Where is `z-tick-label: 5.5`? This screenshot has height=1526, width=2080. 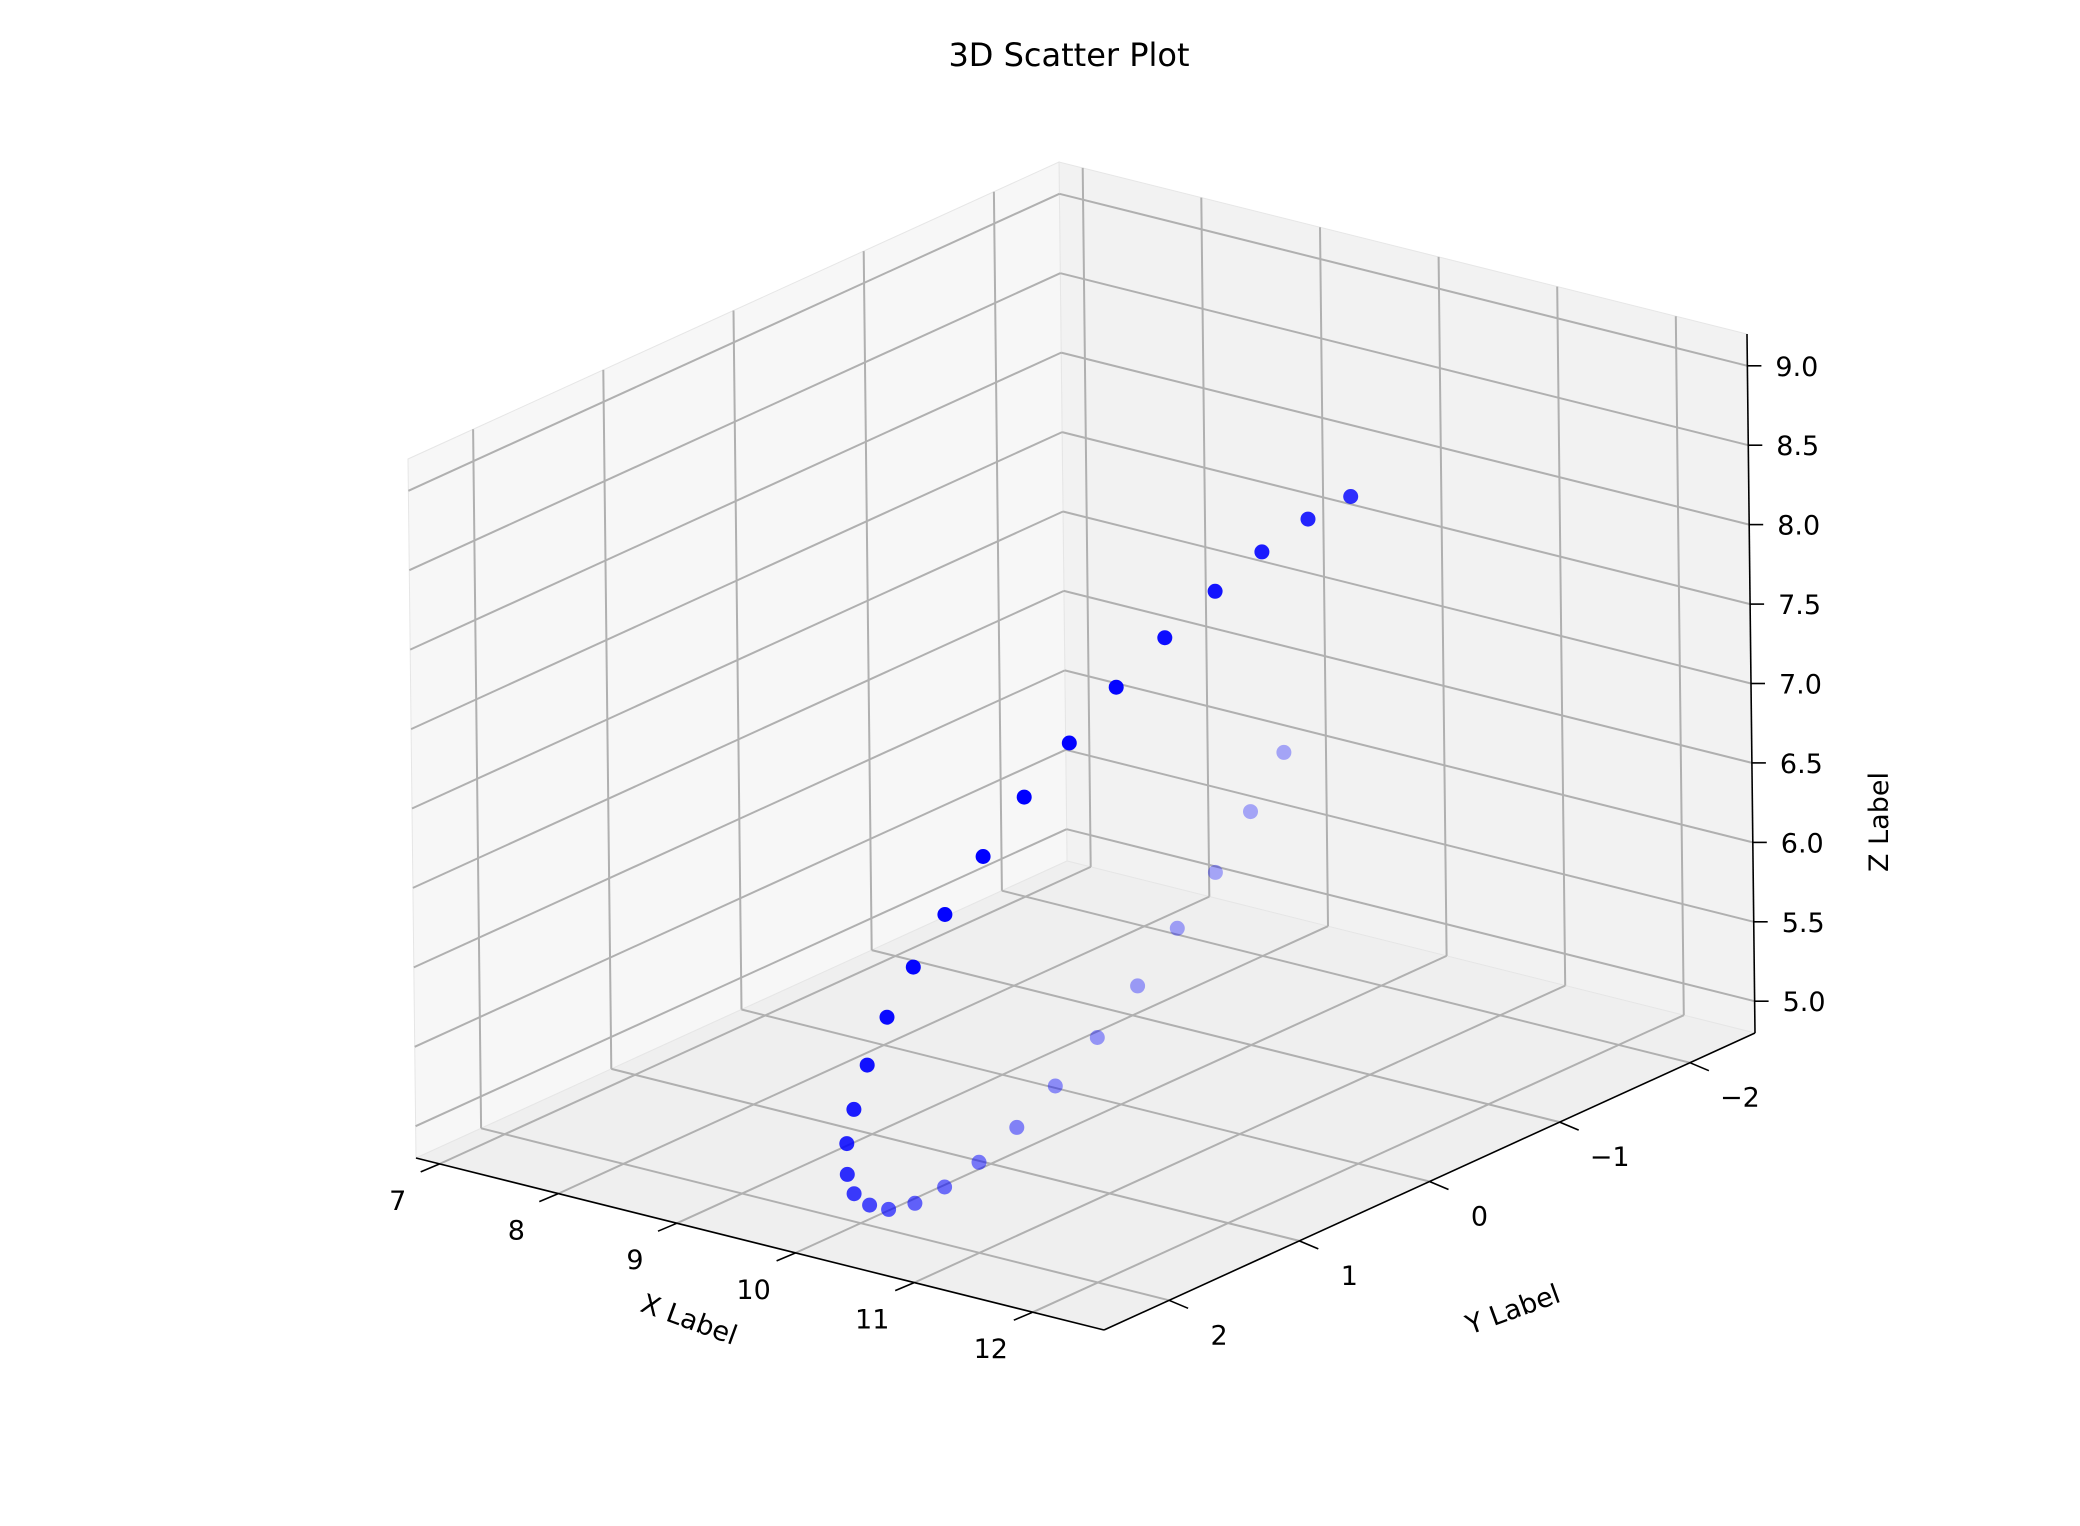
z-tick-label: 5.5 is located at coordinates (1803, 923).